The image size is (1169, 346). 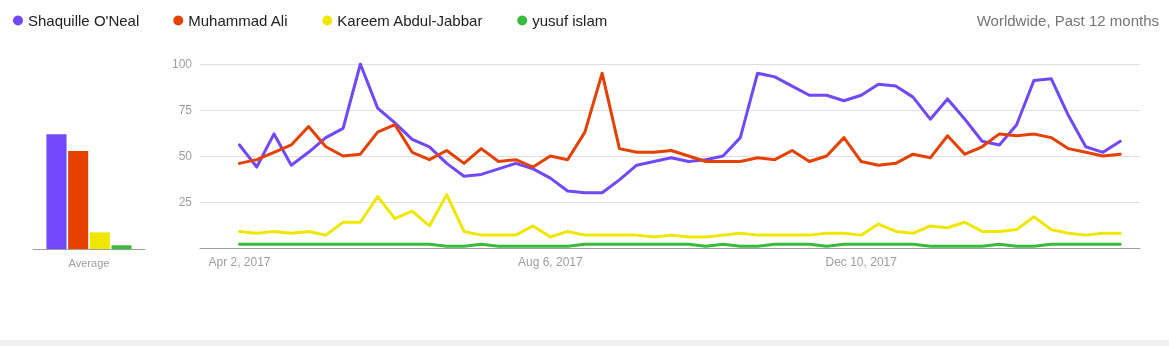 What do you see at coordinates (89, 262) in the screenshot?
I see `x-tick-label: Average` at bounding box center [89, 262].